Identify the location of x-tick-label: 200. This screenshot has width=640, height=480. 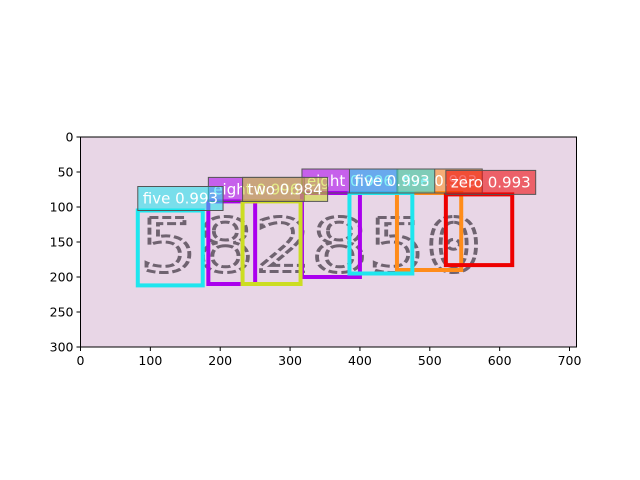
(220, 360).